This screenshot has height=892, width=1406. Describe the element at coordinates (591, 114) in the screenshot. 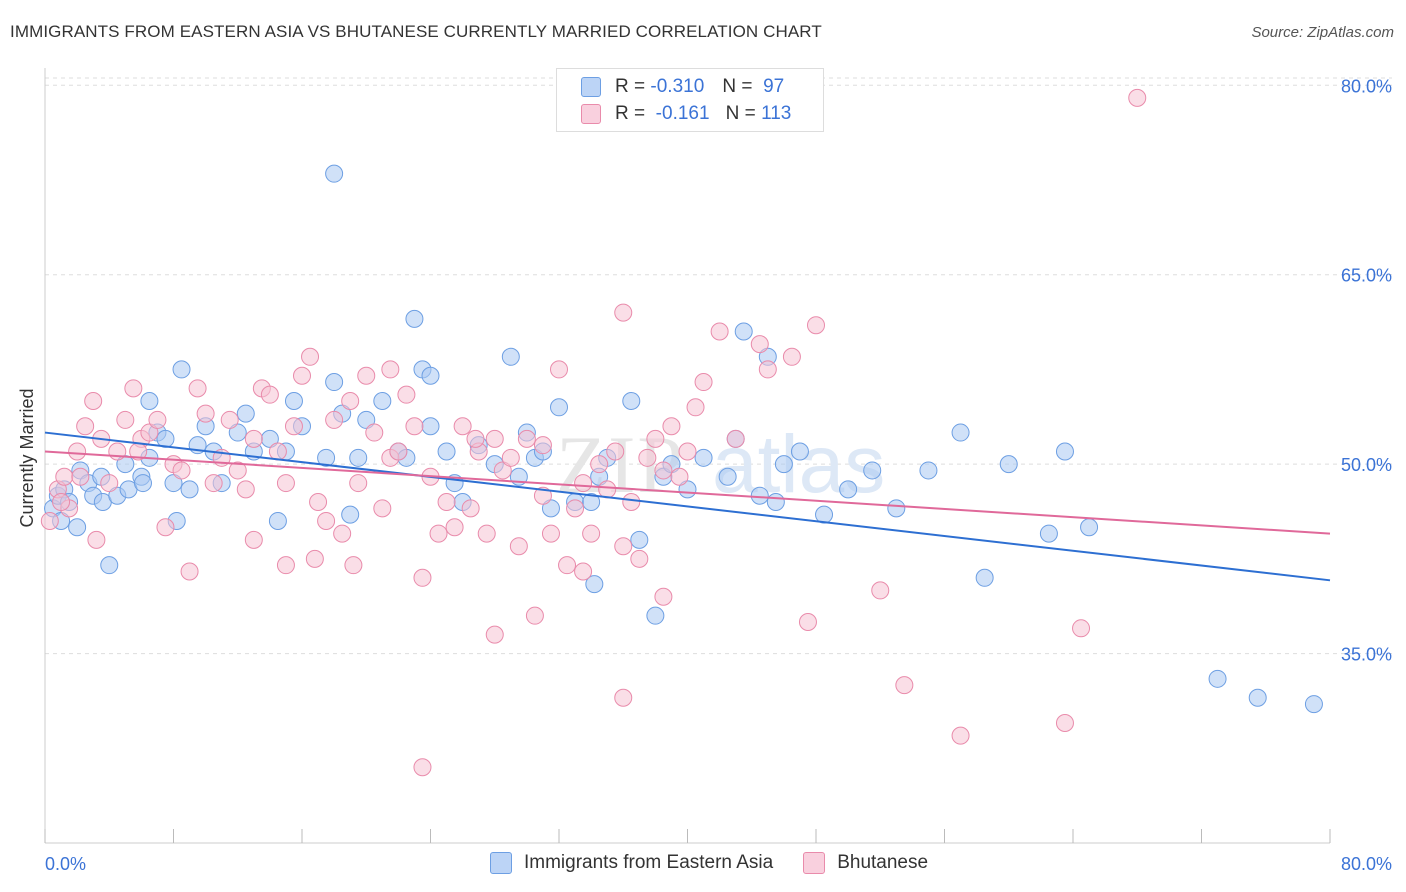

I see `legend-swatch-pink` at that location.